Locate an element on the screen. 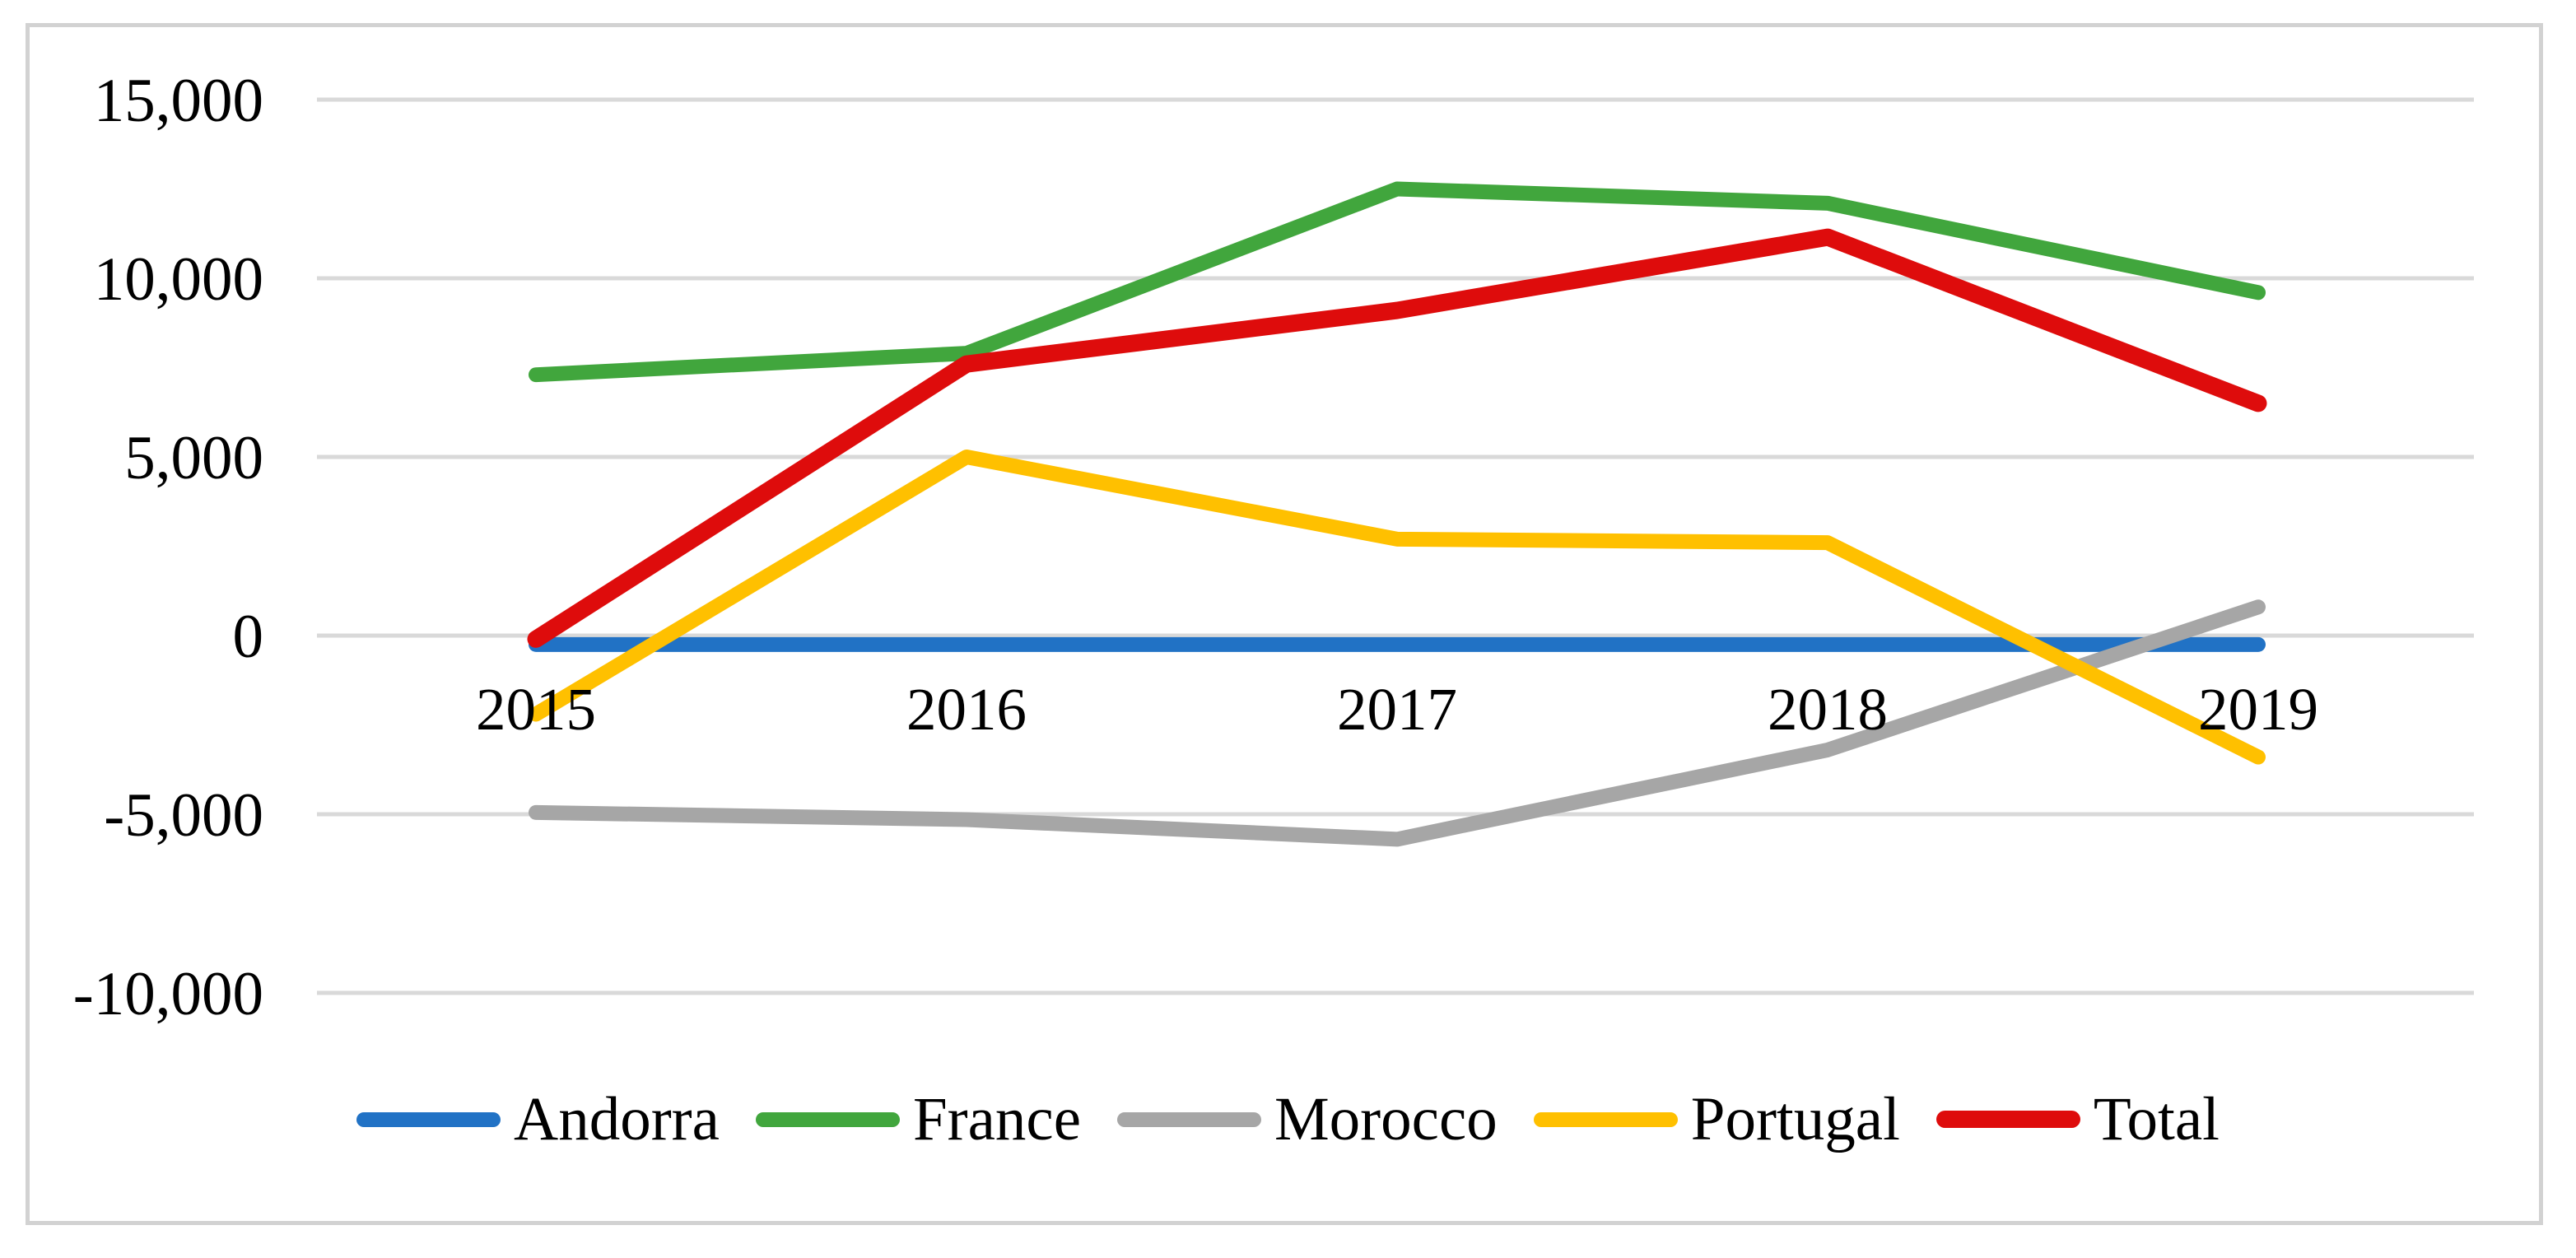 This screenshot has width=2576, height=1258. series-line-morocco is located at coordinates (1397, 723).